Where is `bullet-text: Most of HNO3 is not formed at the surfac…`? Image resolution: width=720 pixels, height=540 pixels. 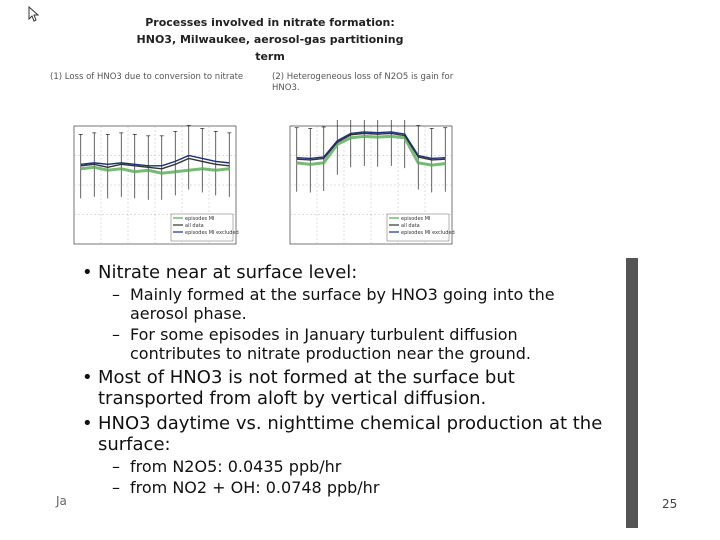 bullet-text: Most of HNO3 is not formed at the surfac… is located at coordinates (306, 388).